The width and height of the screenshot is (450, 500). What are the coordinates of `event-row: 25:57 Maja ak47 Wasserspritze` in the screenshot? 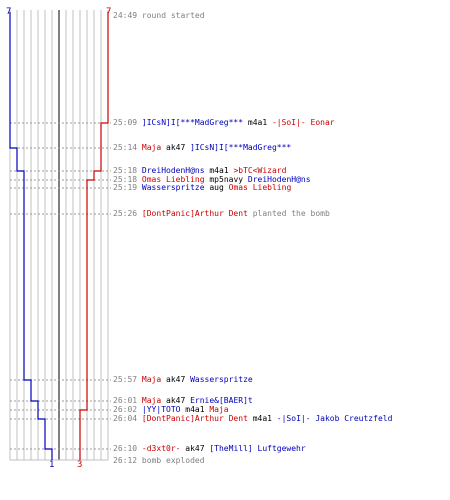 It's located at (183, 380).